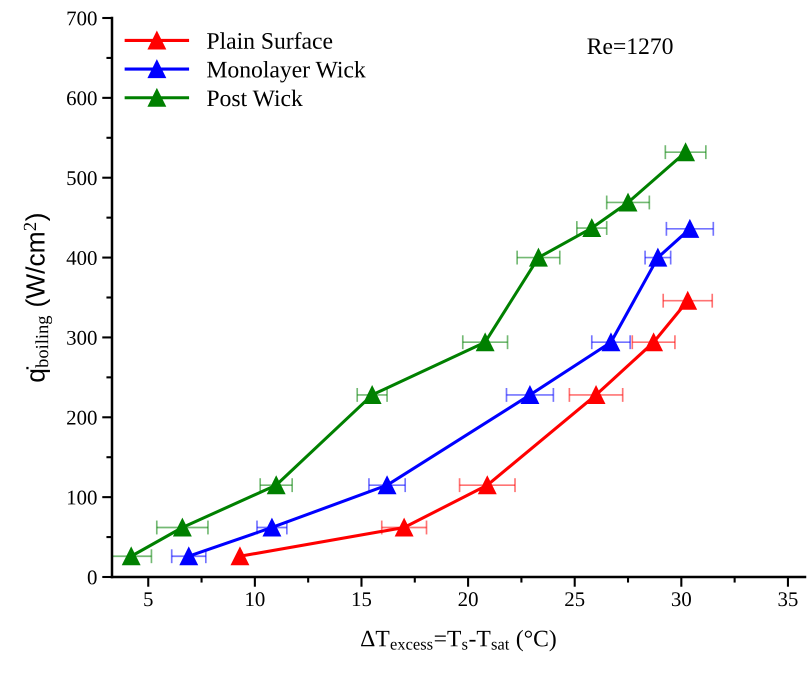 The image size is (809, 679). What do you see at coordinates (468, 599) in the screenshot?
I see `x-tick-label: 20` at bounding box center [468, 599].